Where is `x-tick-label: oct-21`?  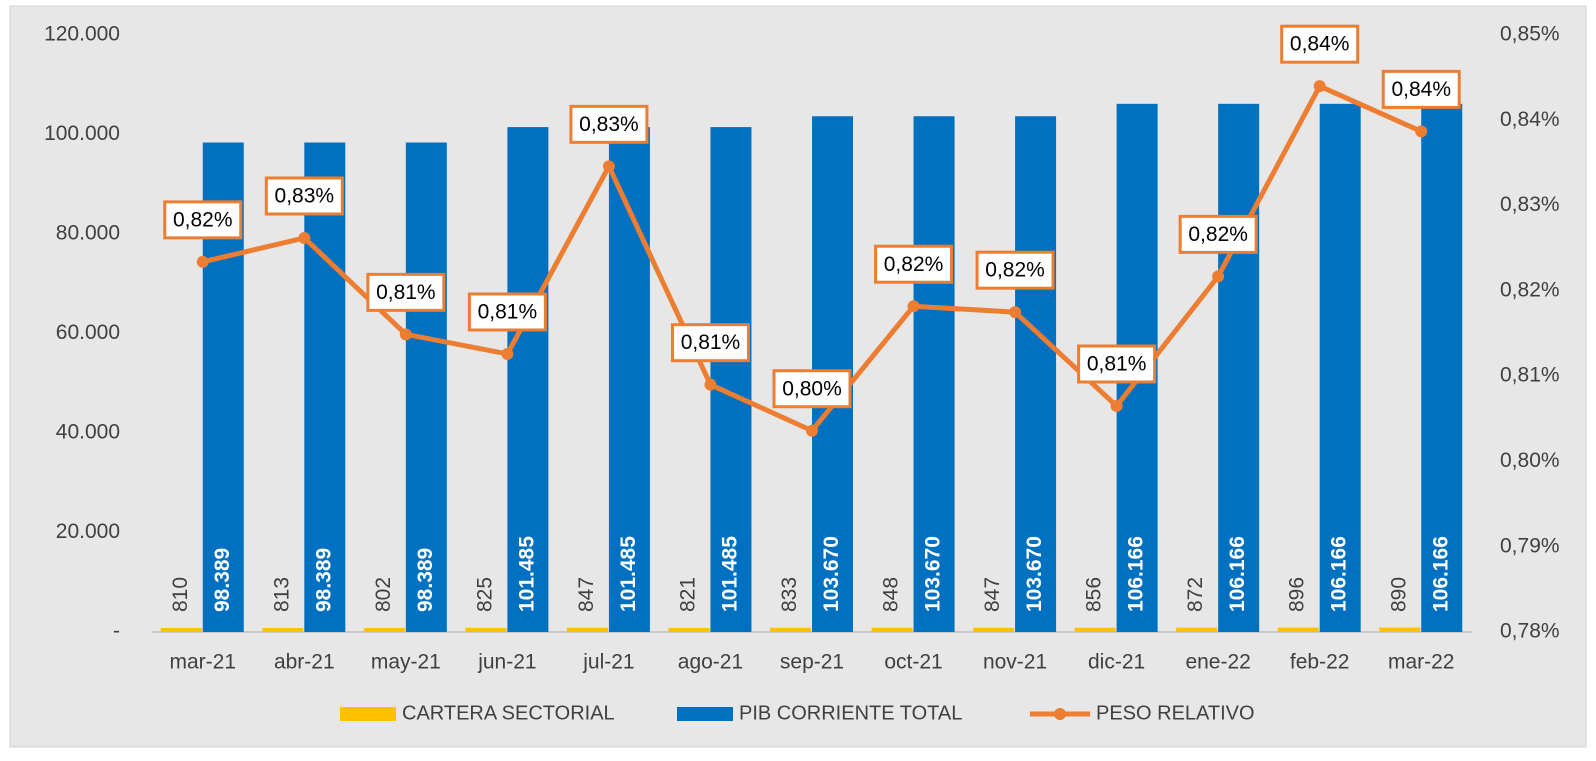 x-tick-label: oct-21 is located at coordinates (913, 662).